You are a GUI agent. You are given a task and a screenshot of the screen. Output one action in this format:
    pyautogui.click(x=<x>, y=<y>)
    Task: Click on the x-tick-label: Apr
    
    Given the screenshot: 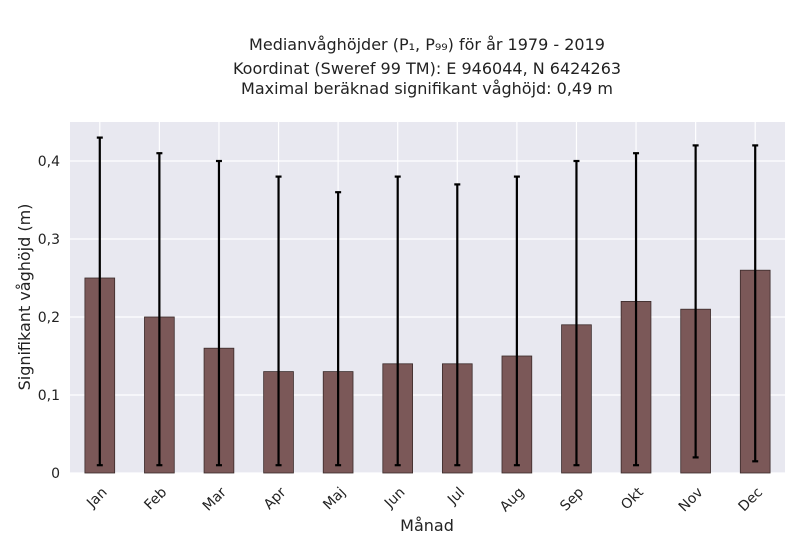 What is the action you would take?
    pyautogui.click(x=275, y=498)
    